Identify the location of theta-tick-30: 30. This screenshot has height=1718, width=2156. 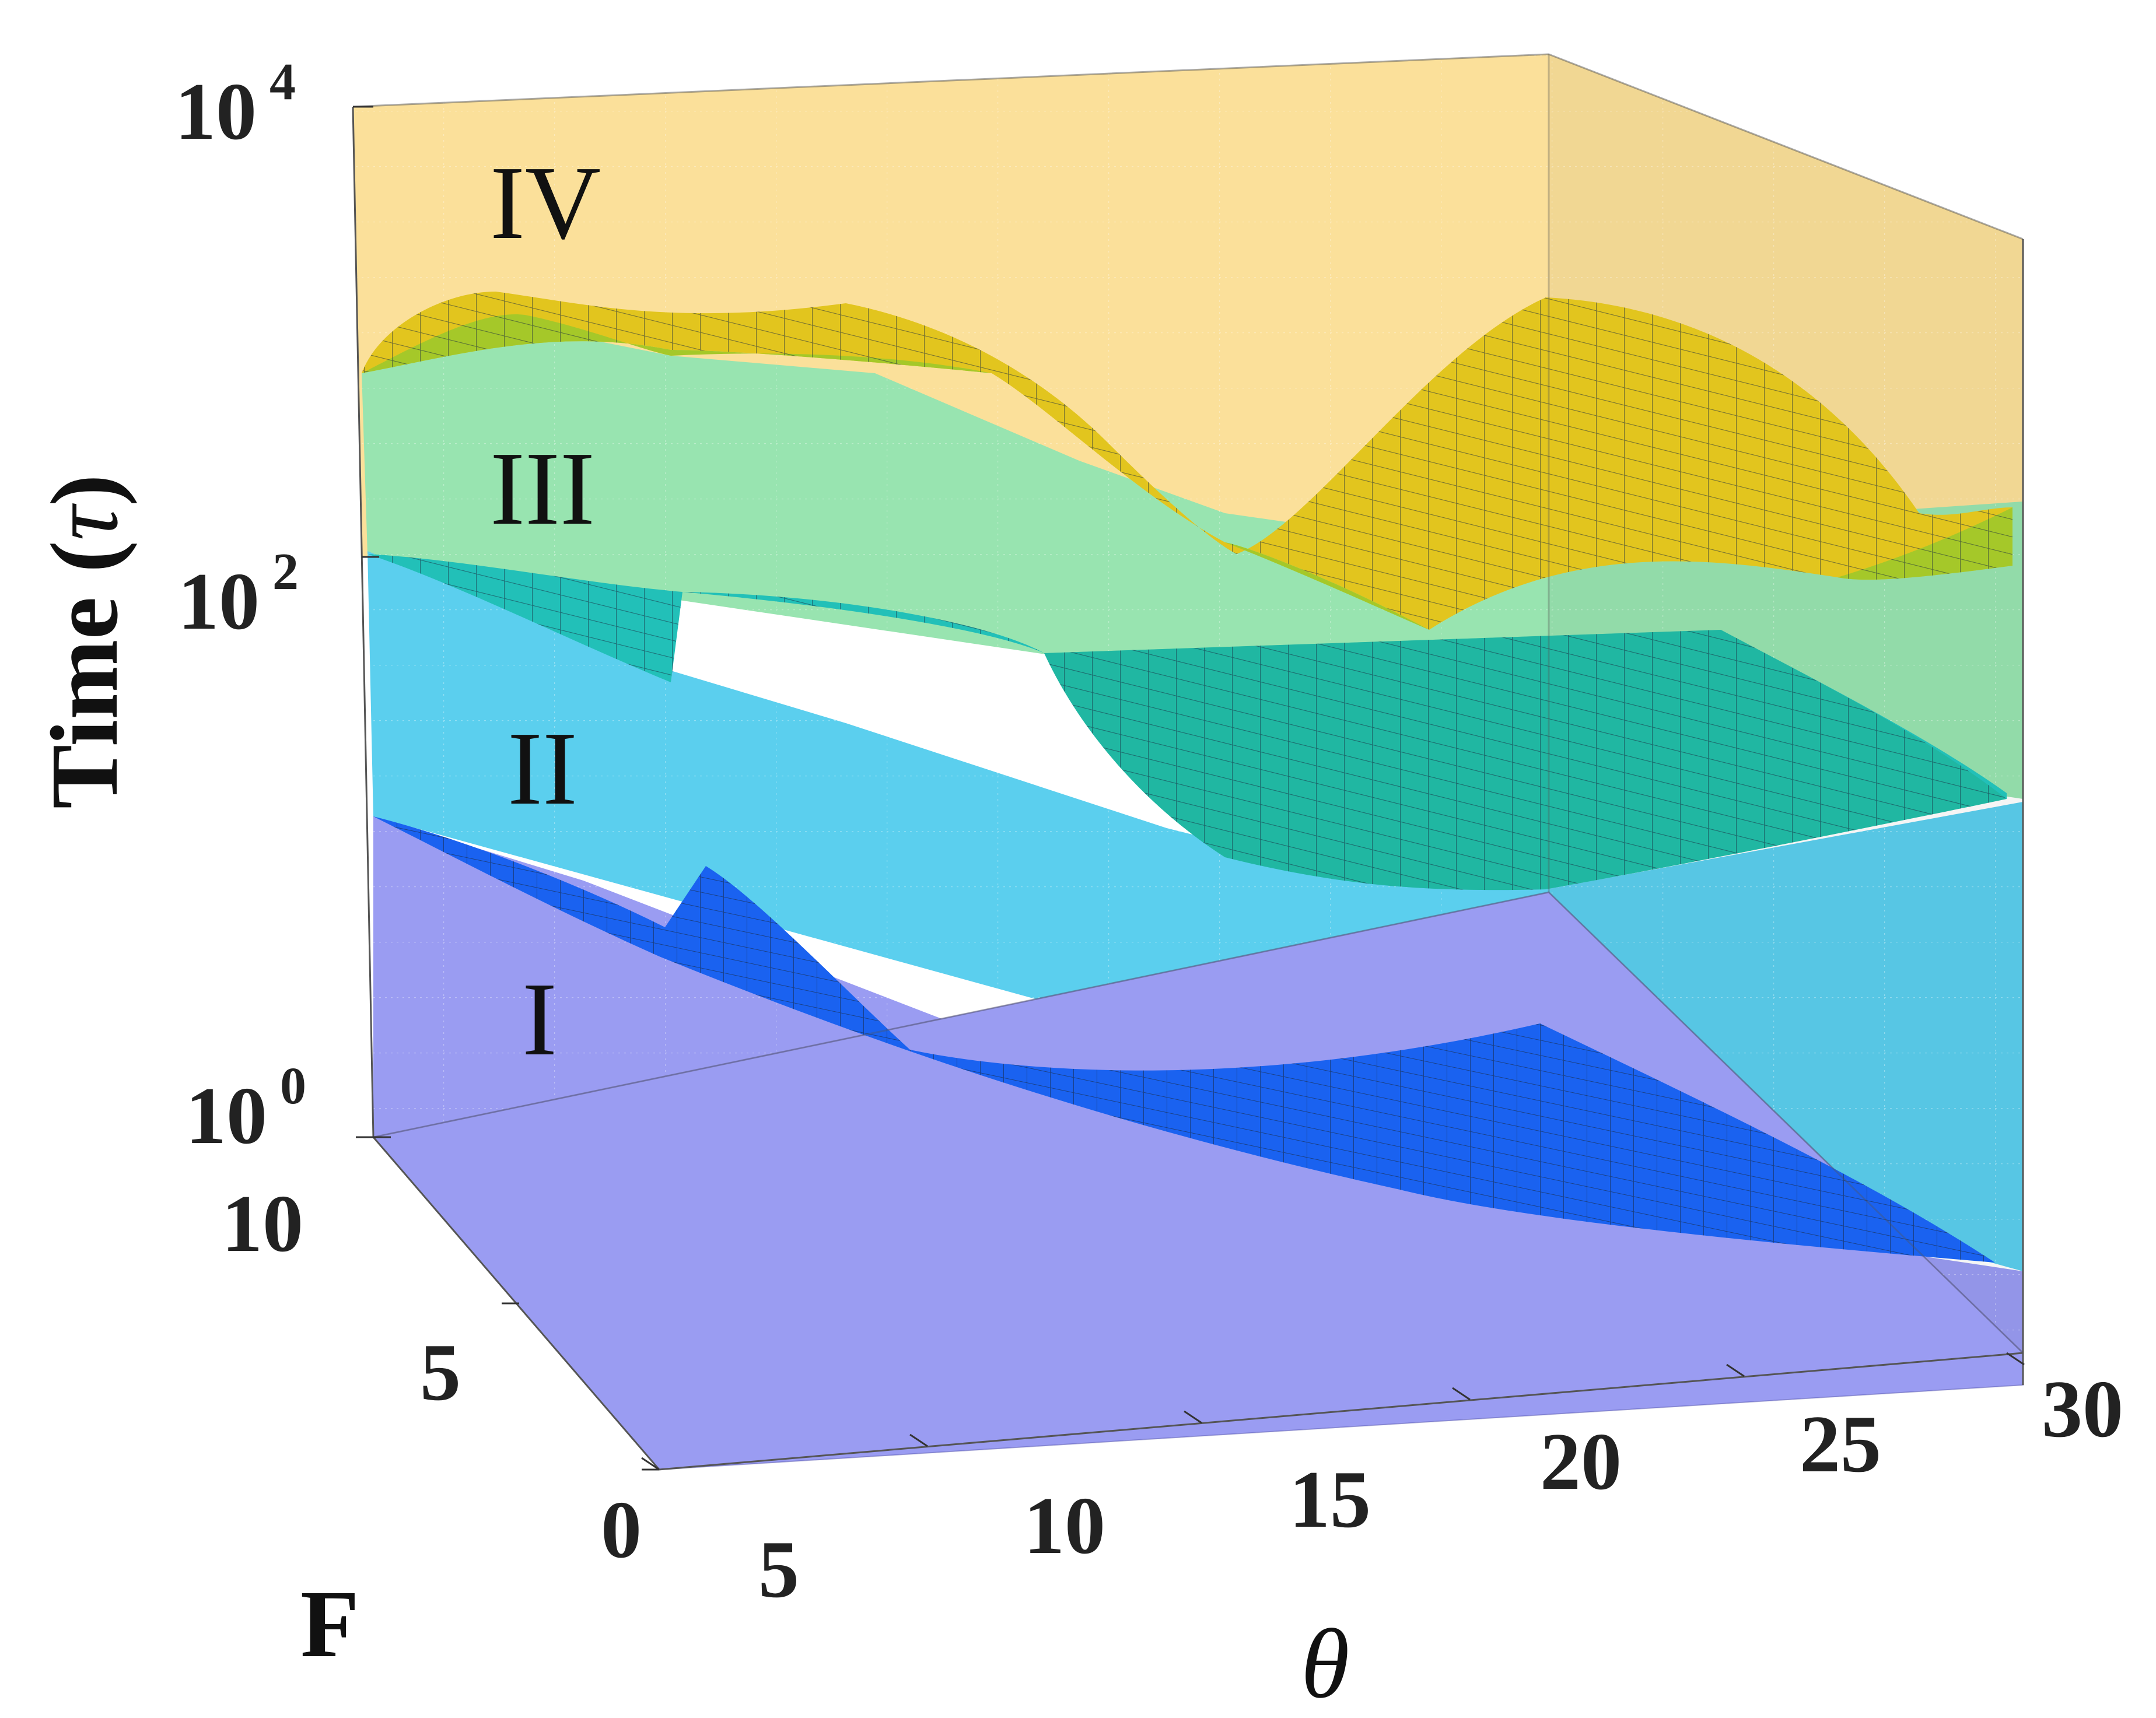
(2082, 1409).